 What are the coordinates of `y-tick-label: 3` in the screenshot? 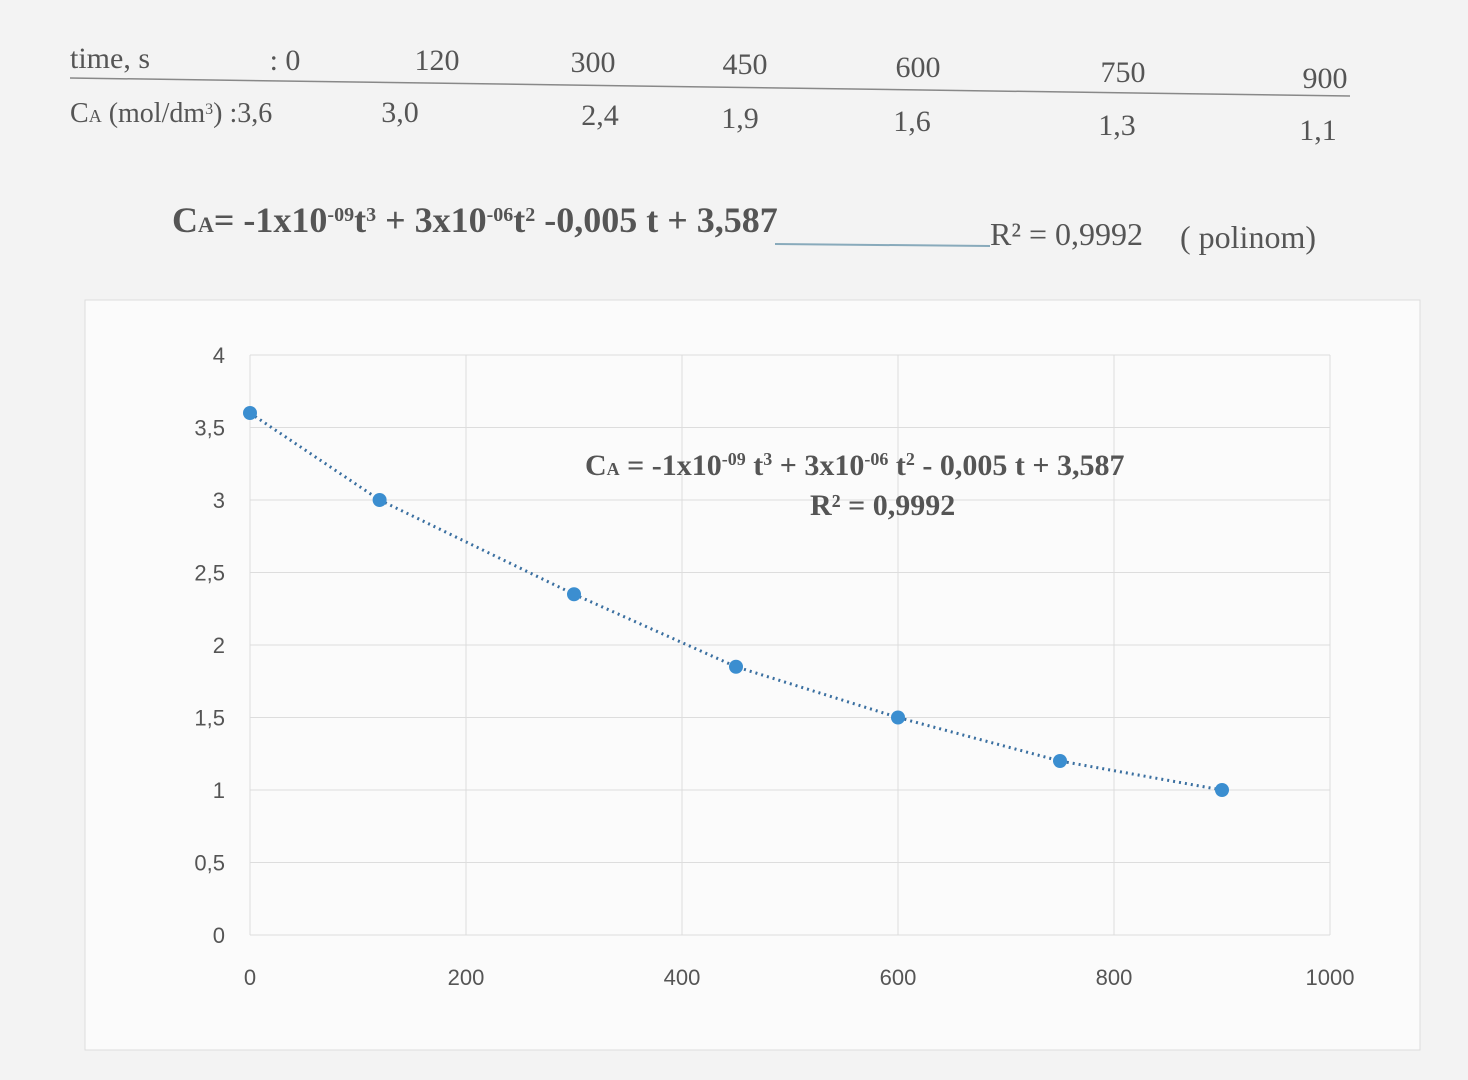 It's located at (219, 500).